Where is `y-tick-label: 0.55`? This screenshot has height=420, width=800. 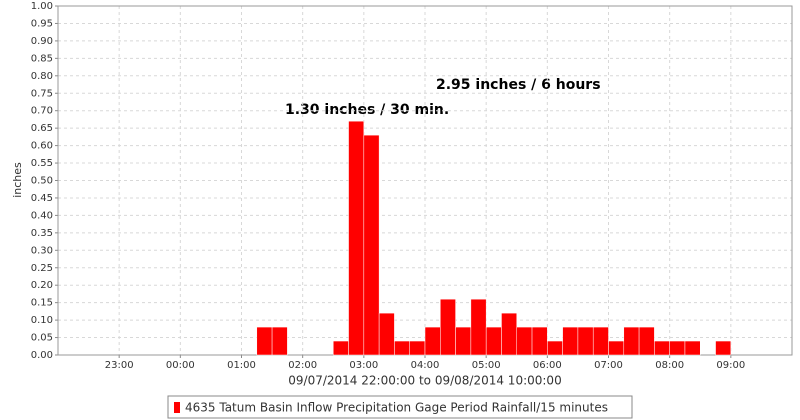 y-tick-label: 0.55 is located at coordinates (42, 163).